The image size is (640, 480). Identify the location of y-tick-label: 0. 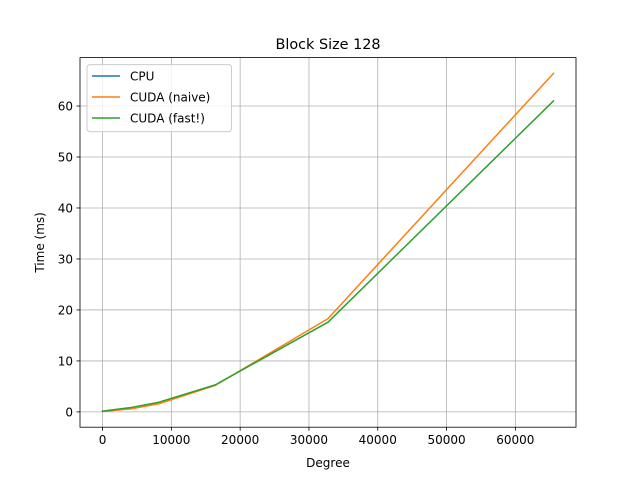
(69, 412).